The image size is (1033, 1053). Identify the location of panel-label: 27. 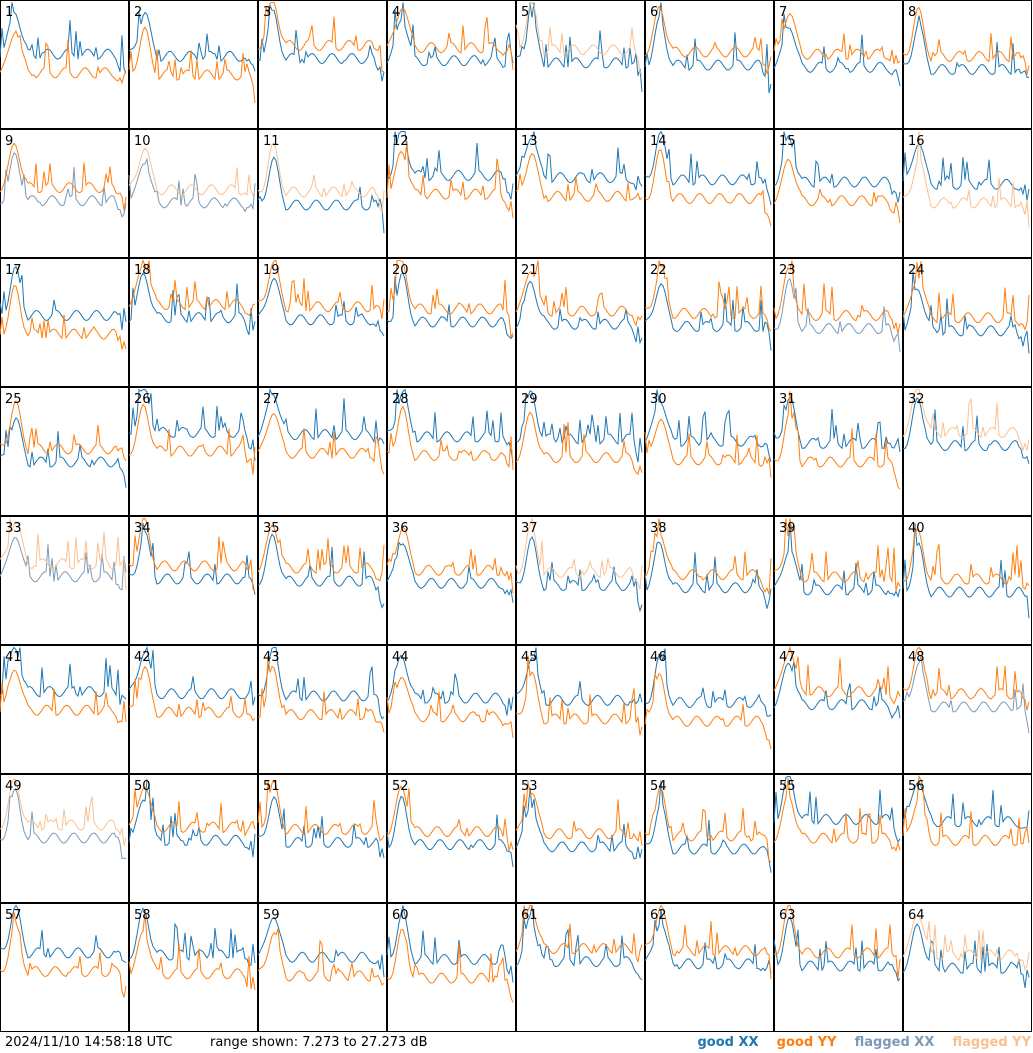
(271, 399).